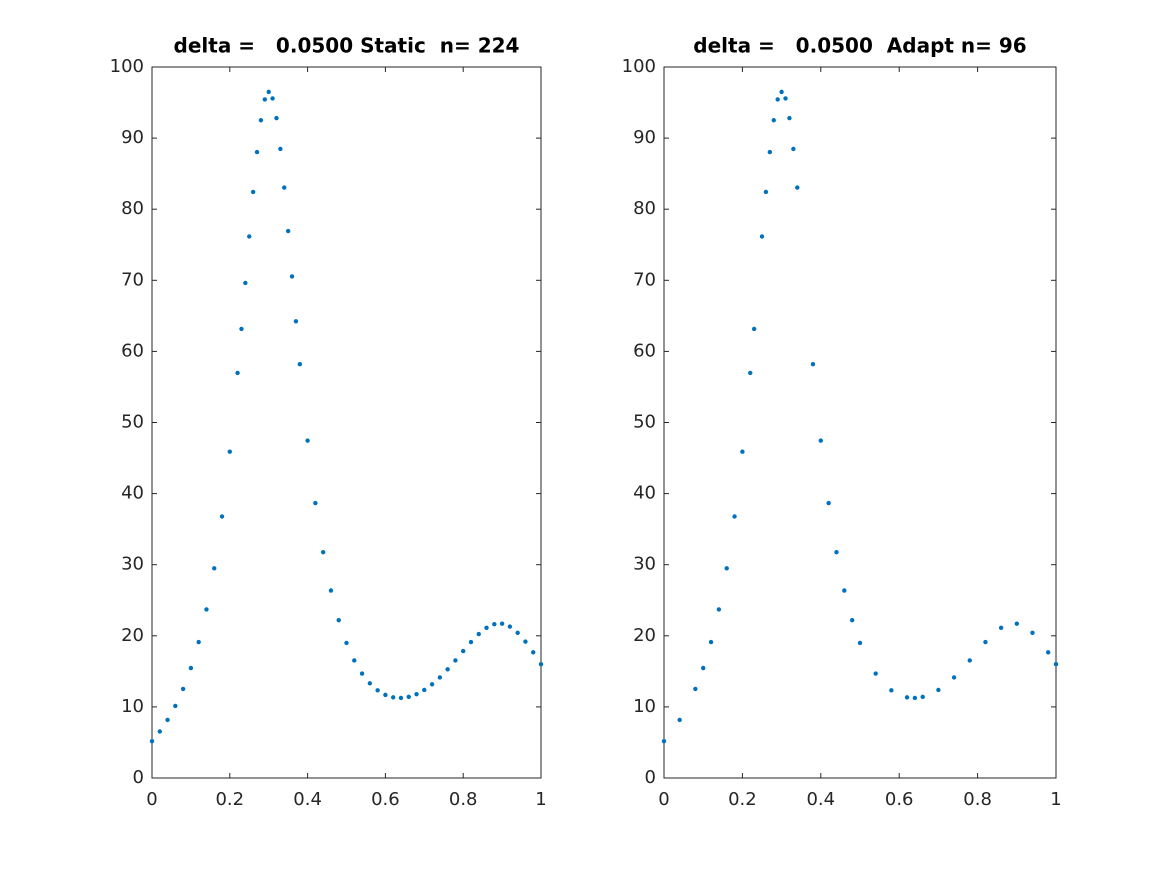  What do you see at coordinates (385, 799) in the screenshot?
I see `x-tick-label: 0.6` at bounding box center [385, 799].